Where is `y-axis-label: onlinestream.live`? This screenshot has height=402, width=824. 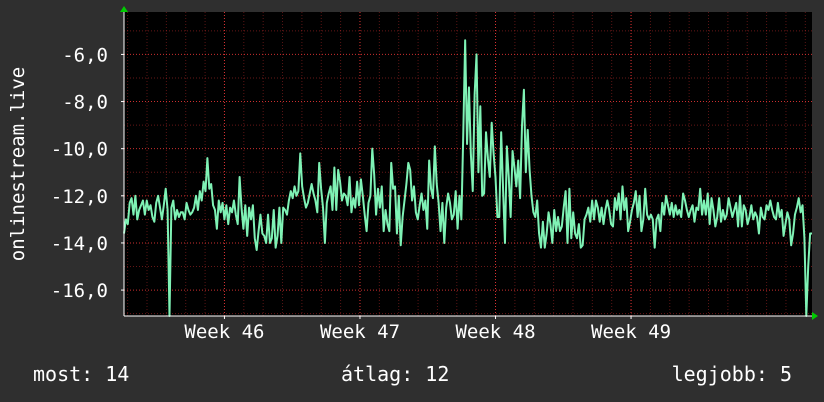 y-axis-label: onlinestream.live is located at coordinates (18, 164).